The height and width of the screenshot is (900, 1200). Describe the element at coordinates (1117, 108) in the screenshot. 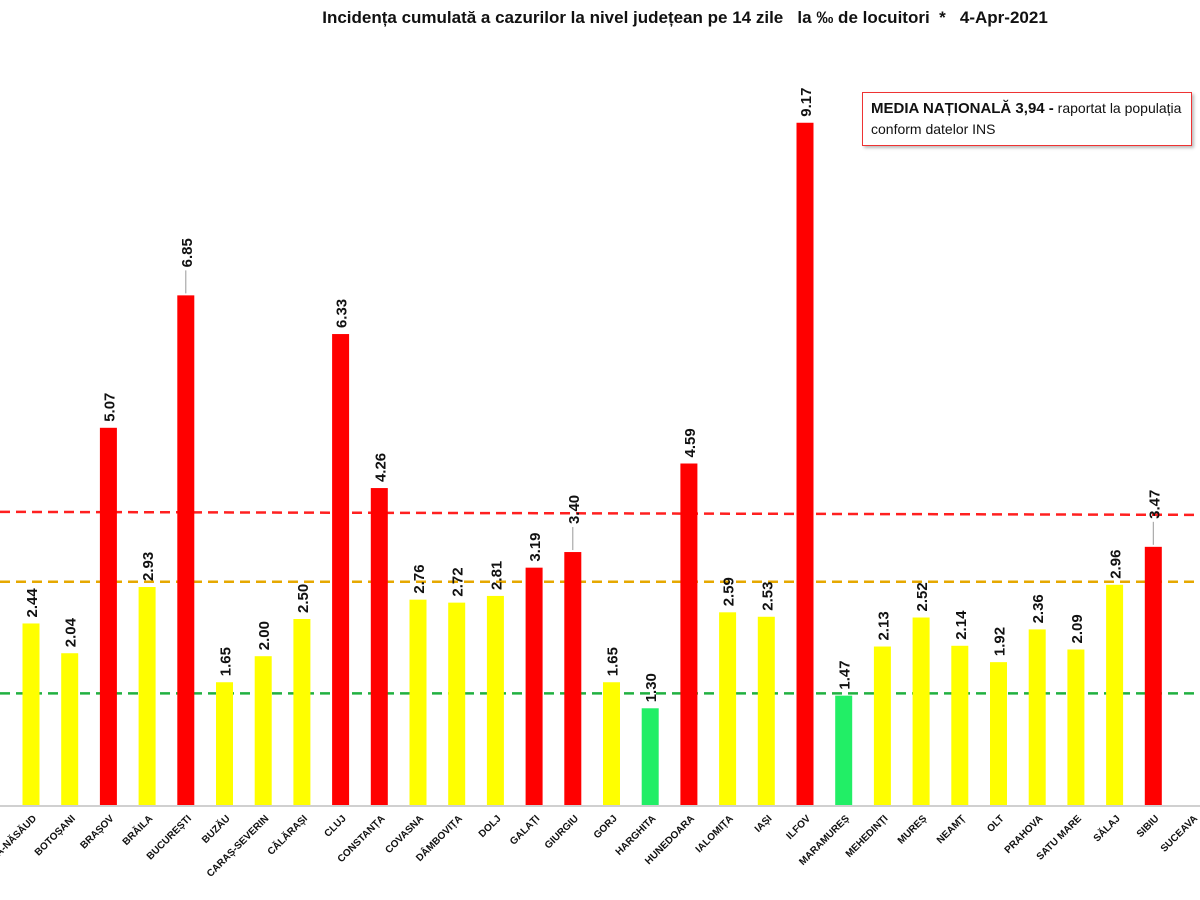

I see `note-rest-text: raportat la populația` at that location.